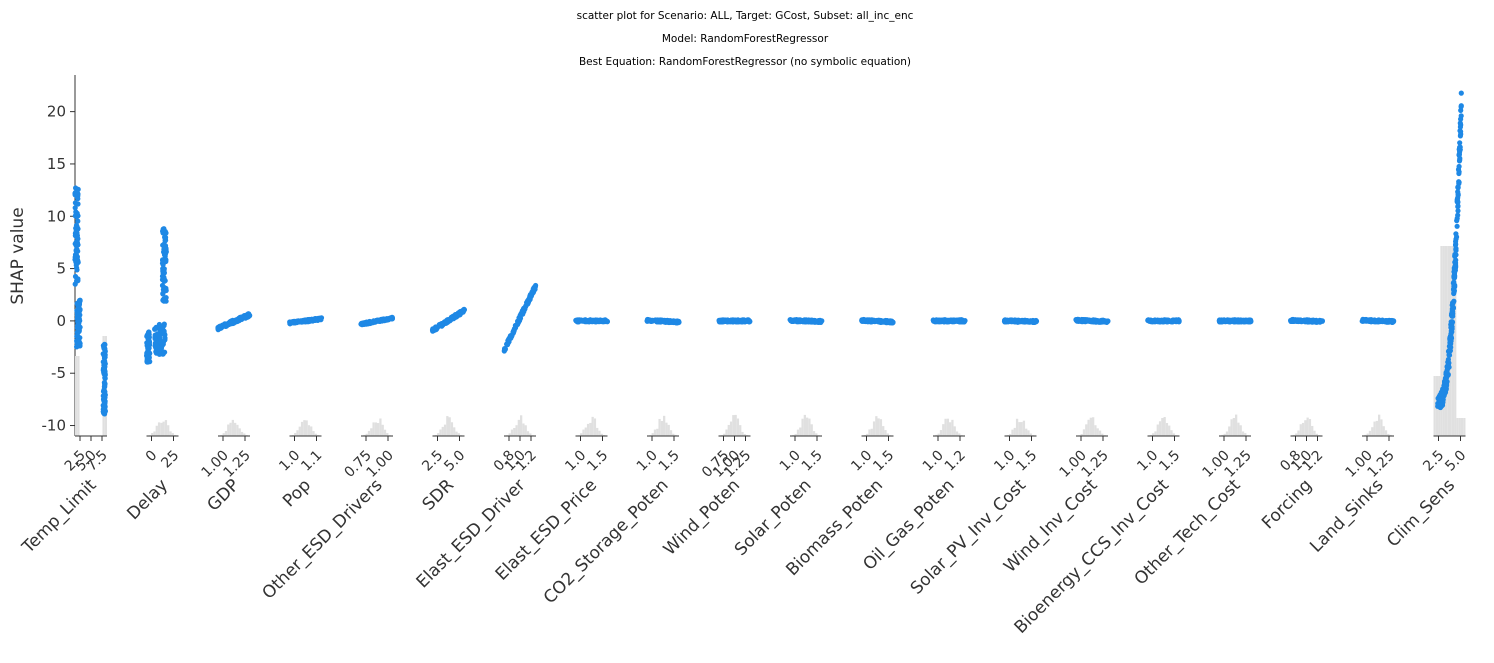 The height and width of the screenshot is (663, 1494). Describe the element at coordinates (606, 541) in the screenshot. I see `feature-label: CO2_Storage_Poten` at that location.